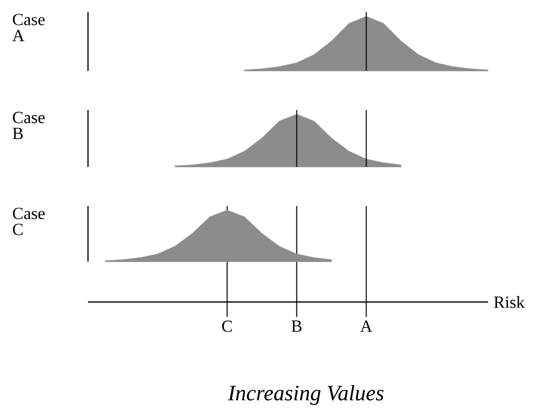 This screenshot has width=544, height=410. What do you see at coordinates (28, 222) in the screenshot?
I see `y-axis-title: Case C` at bounding box center [28, 222].